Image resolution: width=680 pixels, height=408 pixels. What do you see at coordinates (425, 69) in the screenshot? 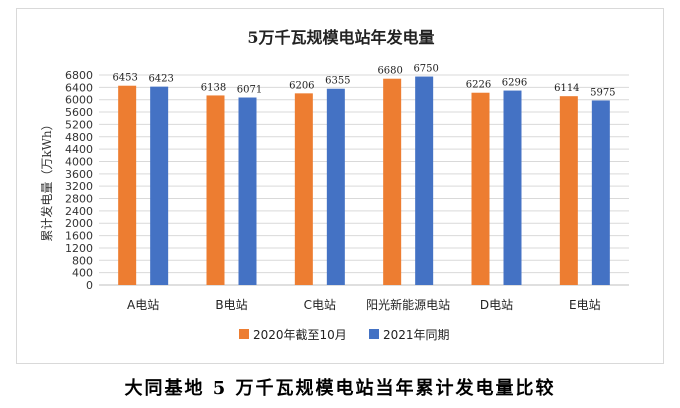
I see `data-label: 6750` at bounding box center [425, 69].